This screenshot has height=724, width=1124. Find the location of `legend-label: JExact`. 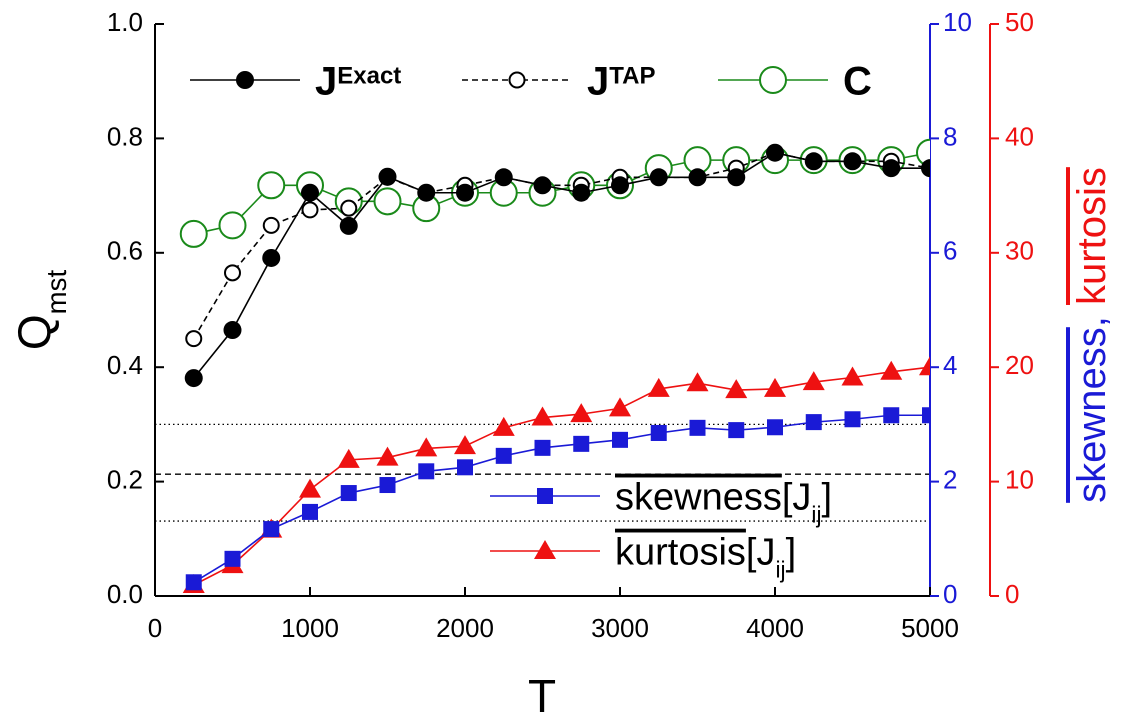

legend-label: JExact is located at coordinates (358, 81).